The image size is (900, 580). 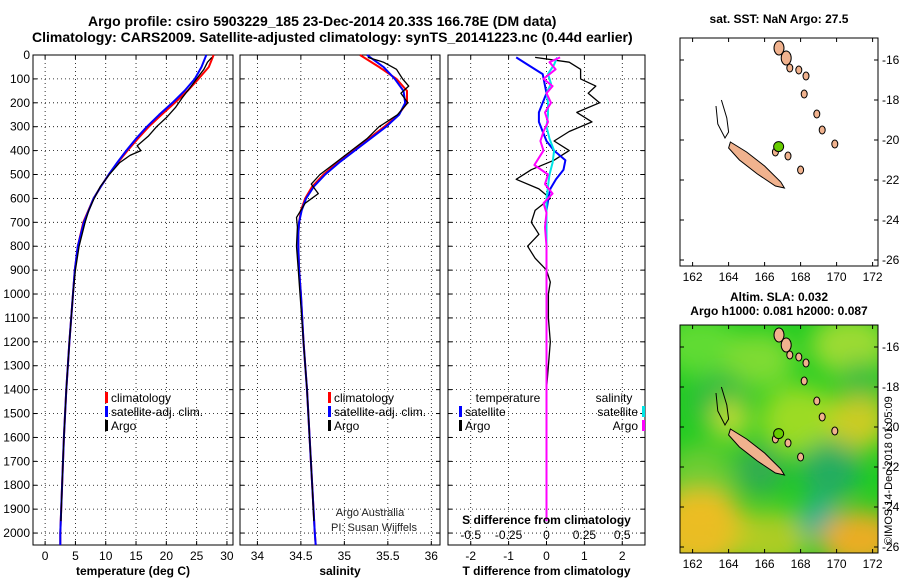 What do you see at coordinates (485, 412) in the screenshot?
I see `diff-legend-t-satellite-label: satellite` at bounding box center [485, 412].